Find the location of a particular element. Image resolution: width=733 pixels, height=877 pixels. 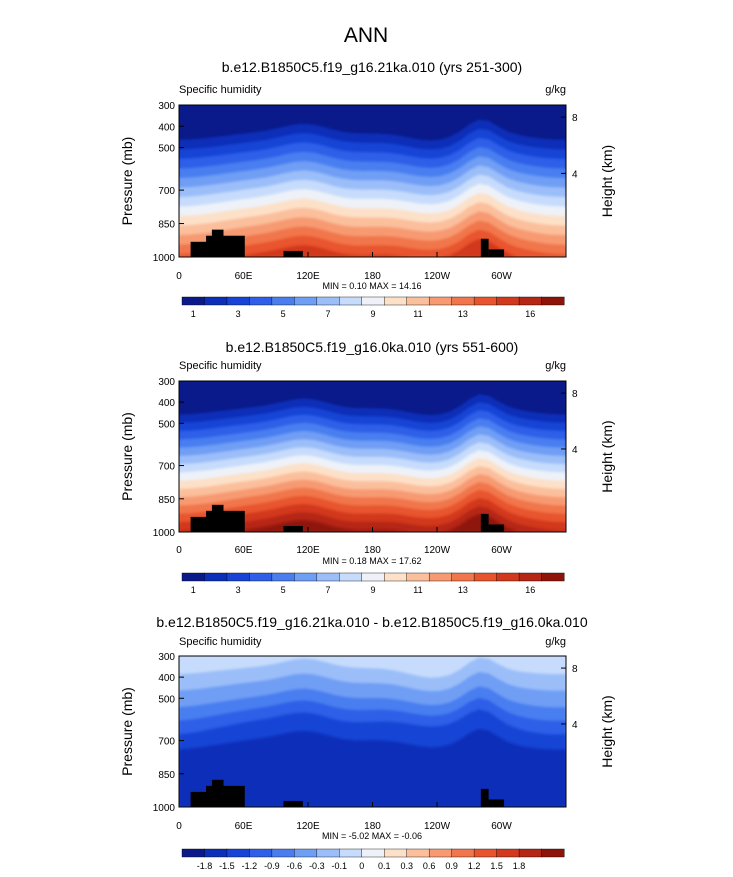

colorbar-label: 0 is located at coordinates (361, 866).